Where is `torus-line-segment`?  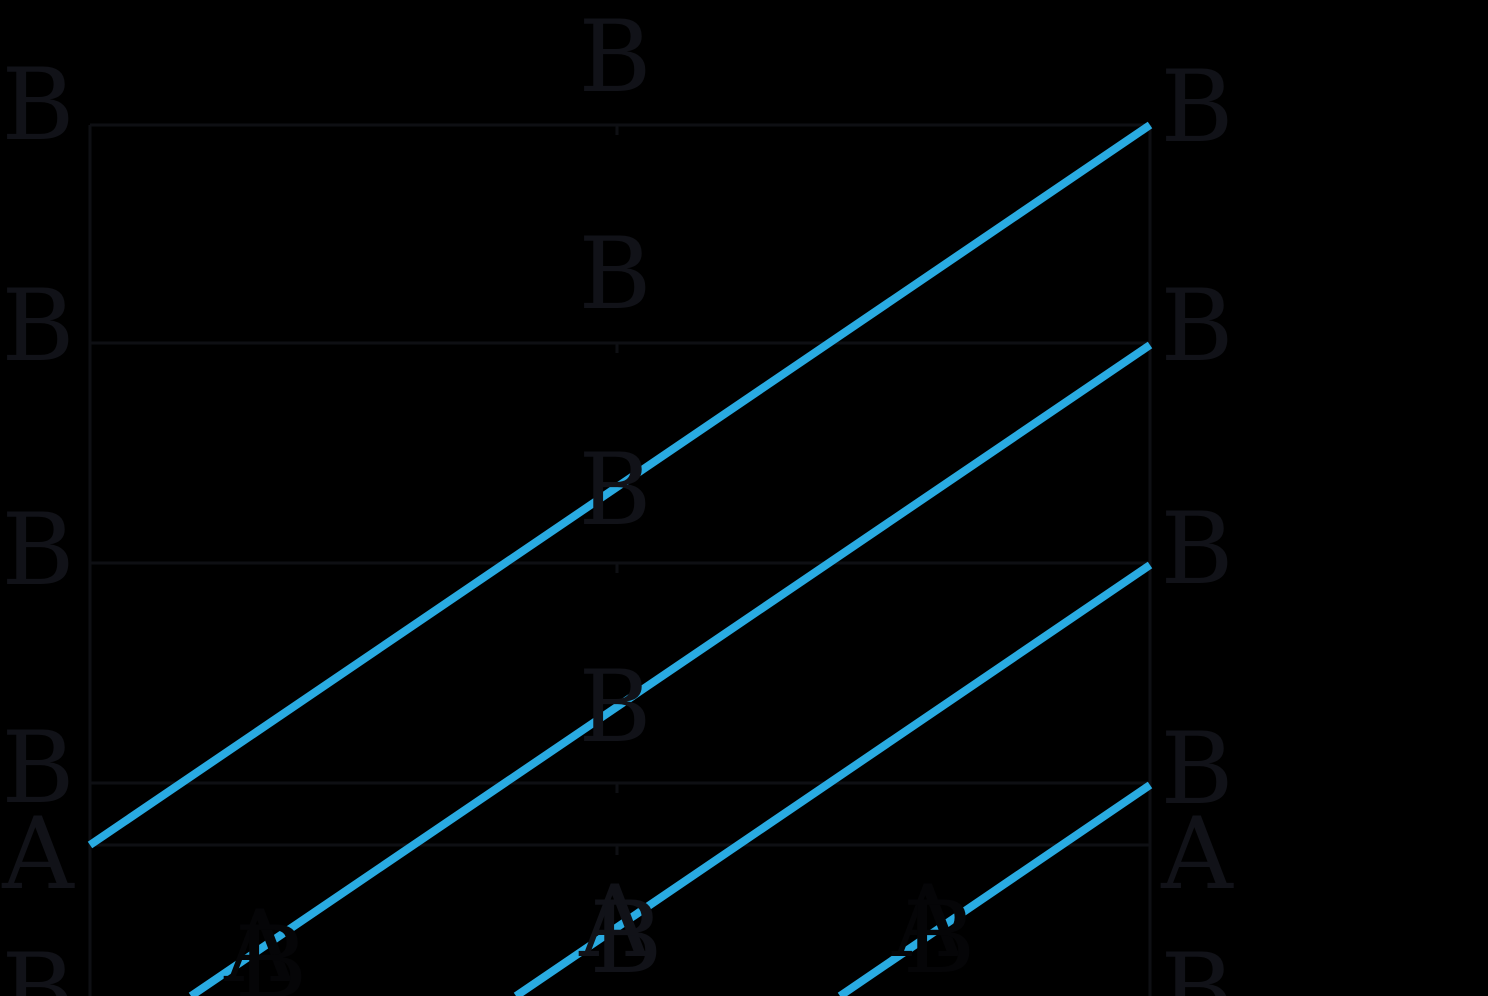 torus-line-segment is located at coordinates (995, 888).